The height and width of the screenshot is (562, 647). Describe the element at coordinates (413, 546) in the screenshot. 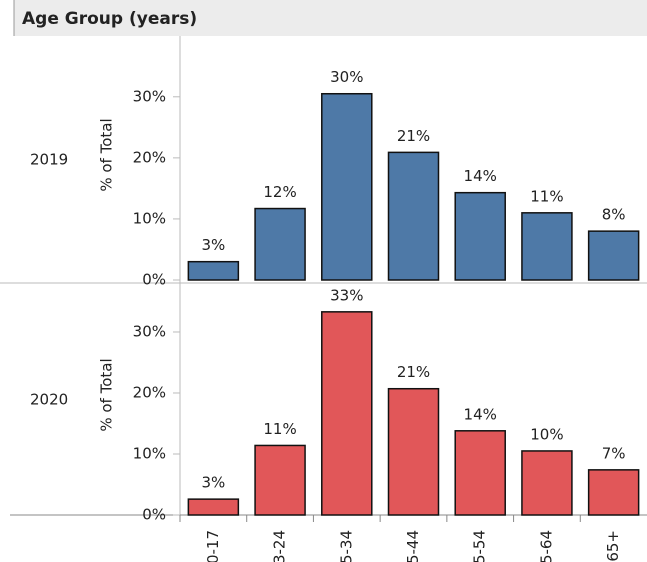

I see `x-tick-label: 5-44` at that location.